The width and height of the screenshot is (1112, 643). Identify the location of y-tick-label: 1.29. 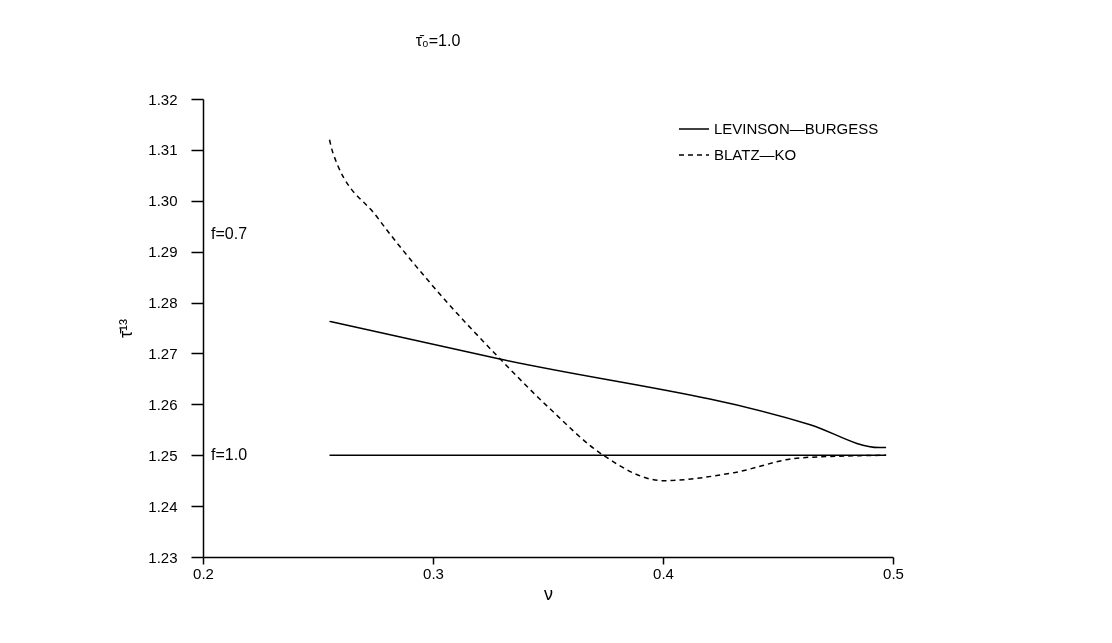
(163, 252).